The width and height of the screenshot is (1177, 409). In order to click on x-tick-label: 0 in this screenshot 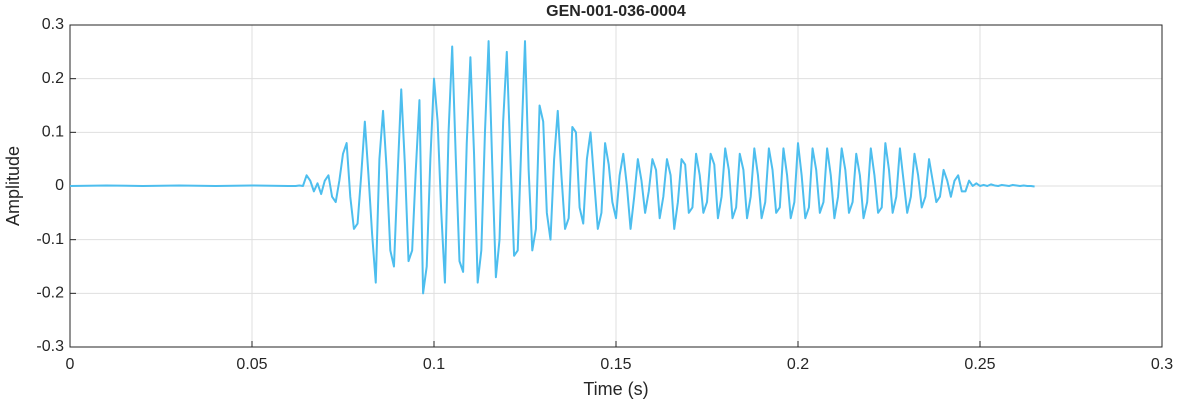, I will do `click(70, 364)`.